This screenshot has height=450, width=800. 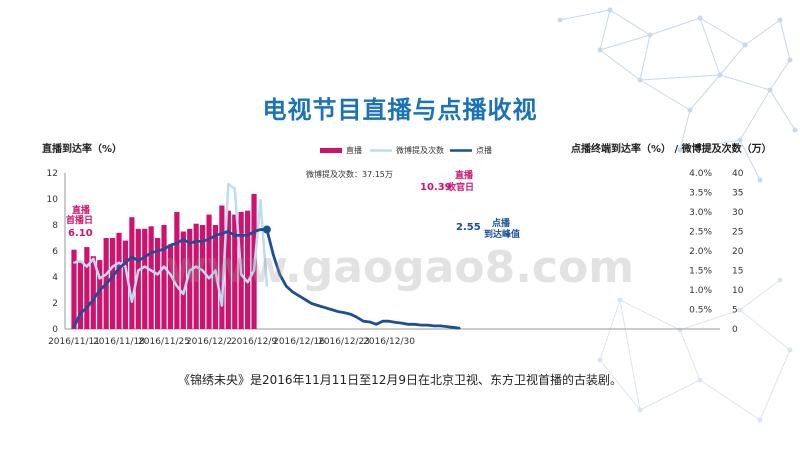 What do you see at coordinates (254, 342) in the screenshot?
I see `x-tick-label: 2016/12/9` at bounding box center [254, 342].